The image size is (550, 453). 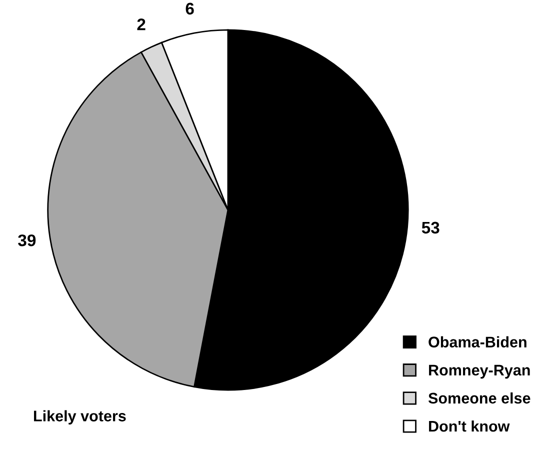 What do you see at coordinates (479, 398) in the screenshot?
I see `legend-label: Someone else` at bounding box center [479, 398].